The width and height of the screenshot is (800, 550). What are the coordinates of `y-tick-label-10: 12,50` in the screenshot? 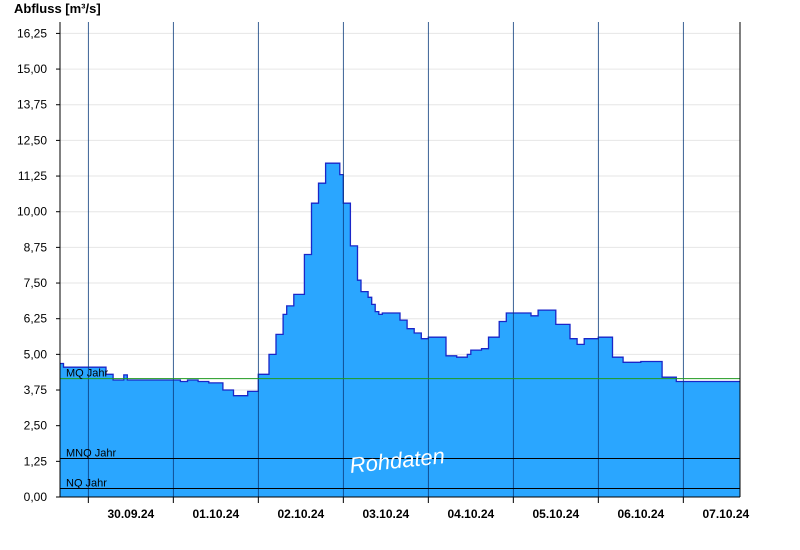 It's located at (32, 140).